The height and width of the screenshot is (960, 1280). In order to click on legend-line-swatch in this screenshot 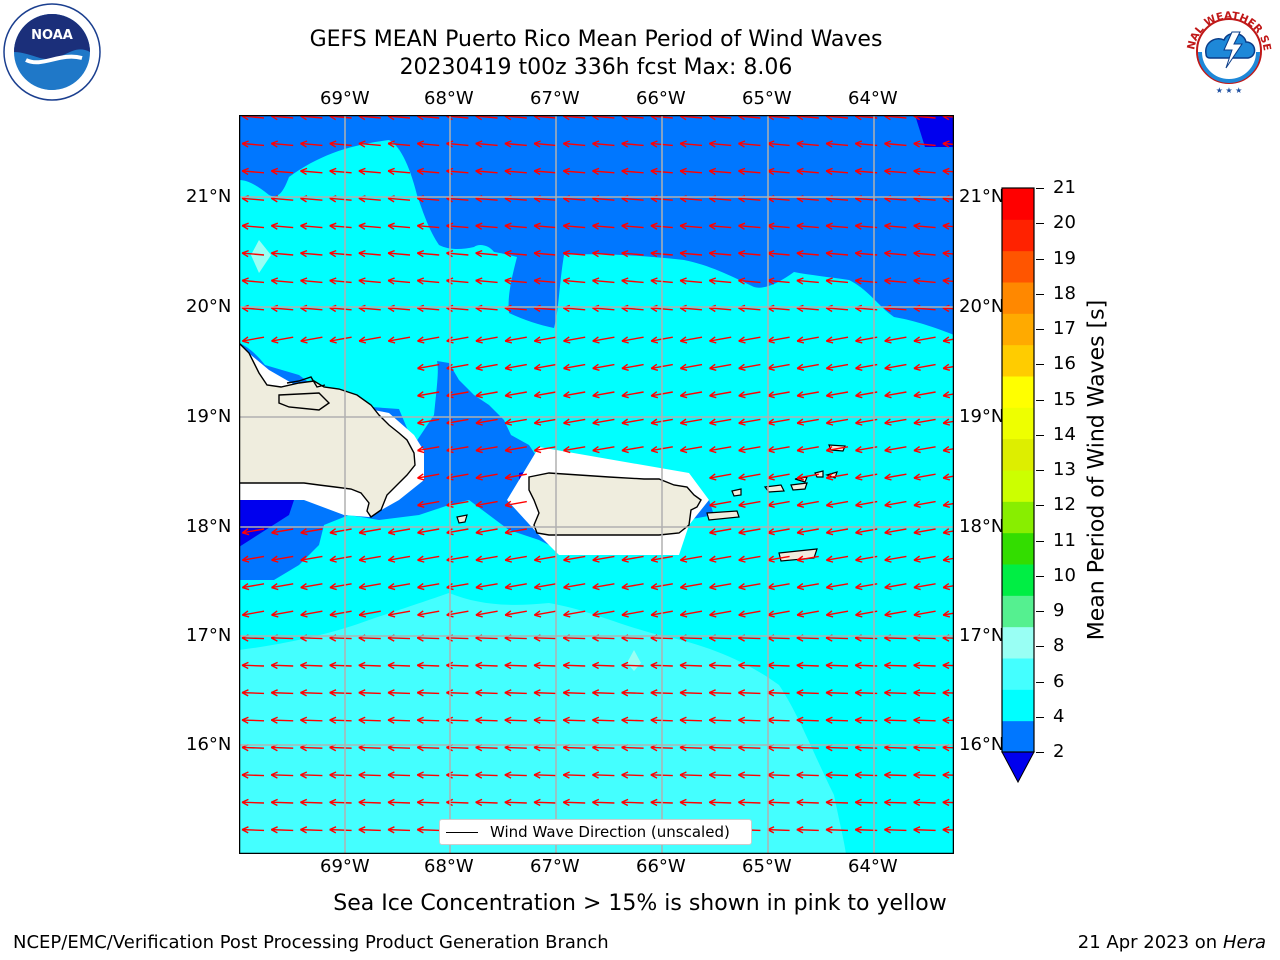, I will do `click(462, 832)`.